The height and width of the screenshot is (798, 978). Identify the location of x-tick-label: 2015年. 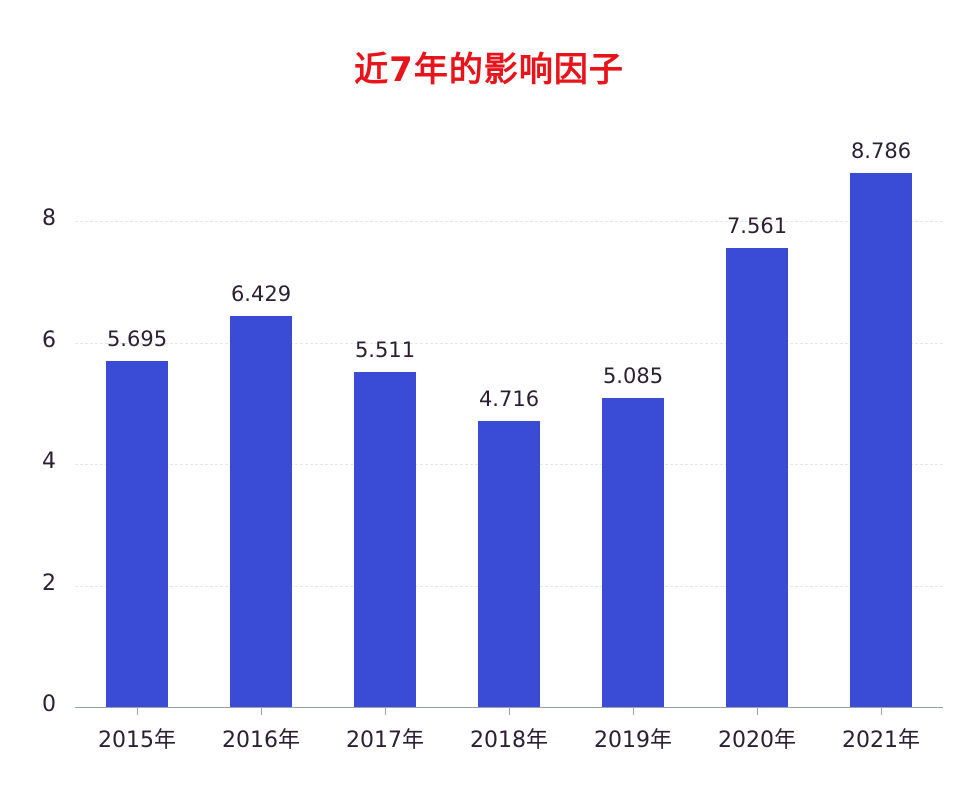
(137, 740).